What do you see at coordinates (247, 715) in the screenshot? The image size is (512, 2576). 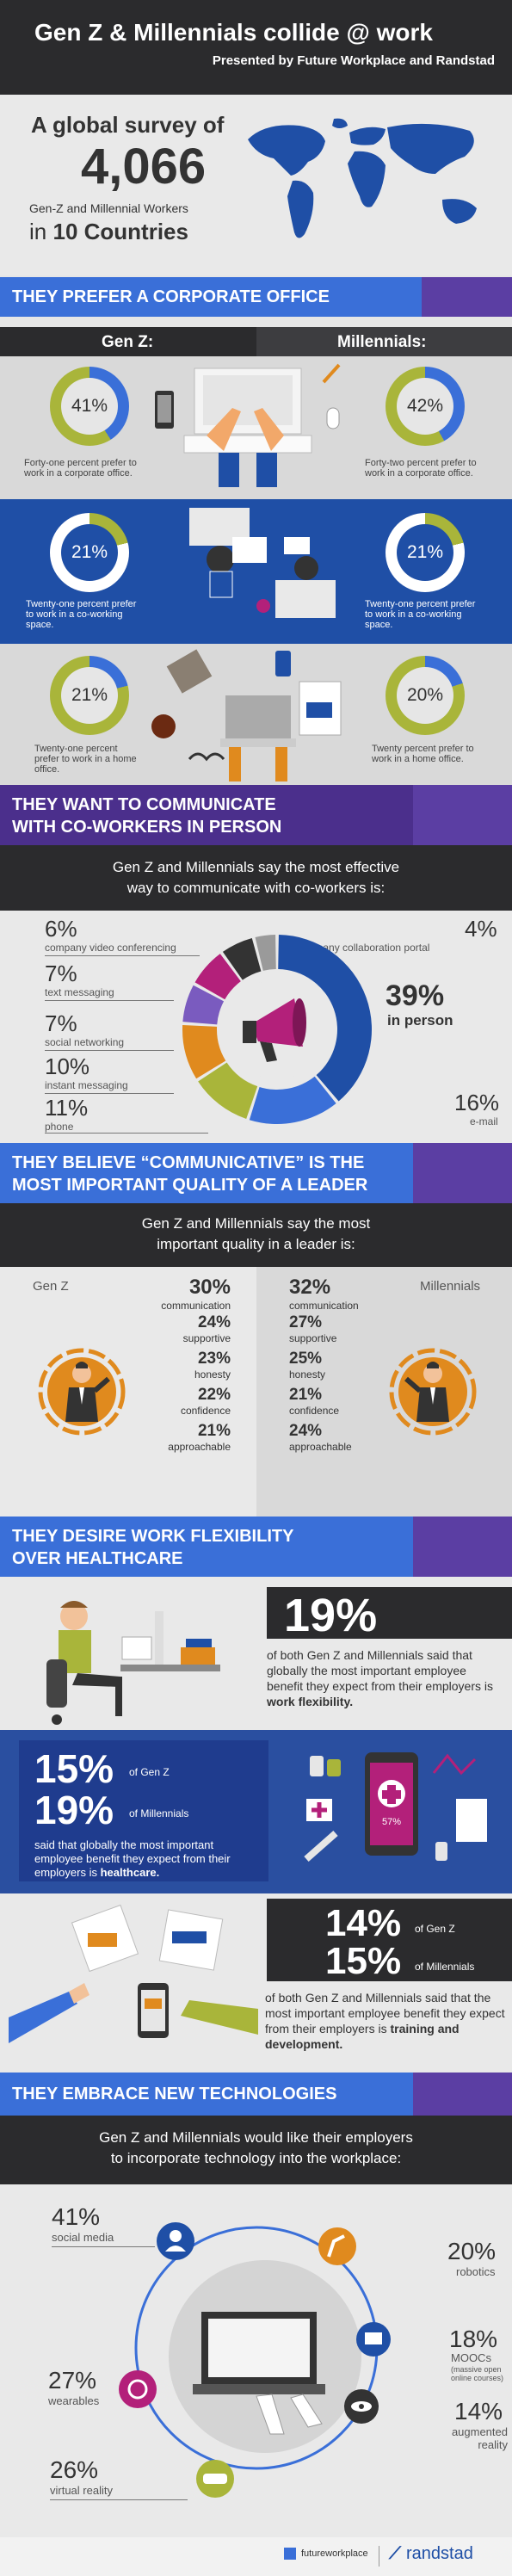 I see `home-office-icon` at bounding box center [247, 715].